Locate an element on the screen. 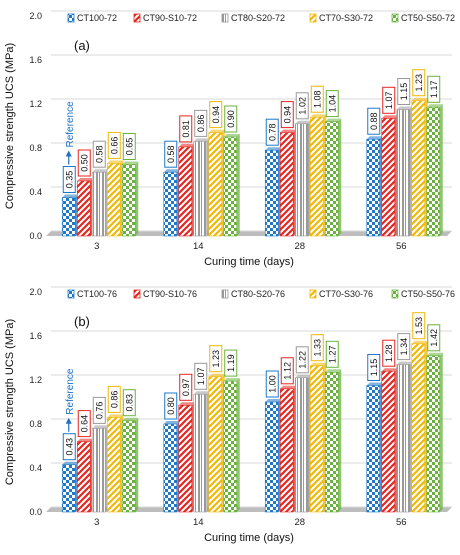 This screenshot has height=555, width=460. data-label: 1.42 is located at coordinates (434, 338).